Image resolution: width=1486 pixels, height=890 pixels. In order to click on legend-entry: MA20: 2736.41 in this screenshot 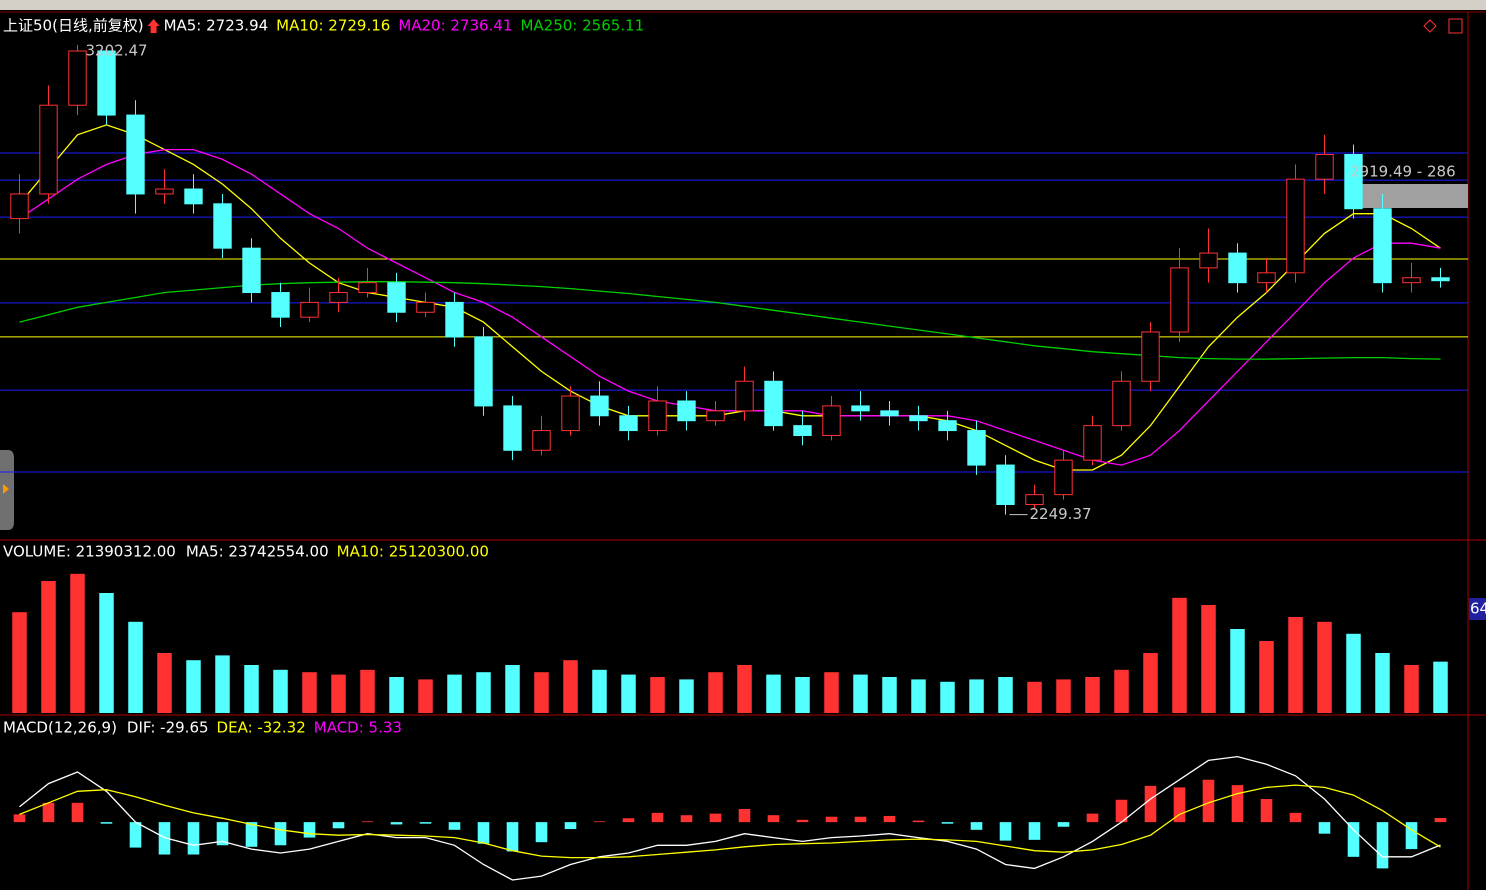, I will do `click(455, 26)`.